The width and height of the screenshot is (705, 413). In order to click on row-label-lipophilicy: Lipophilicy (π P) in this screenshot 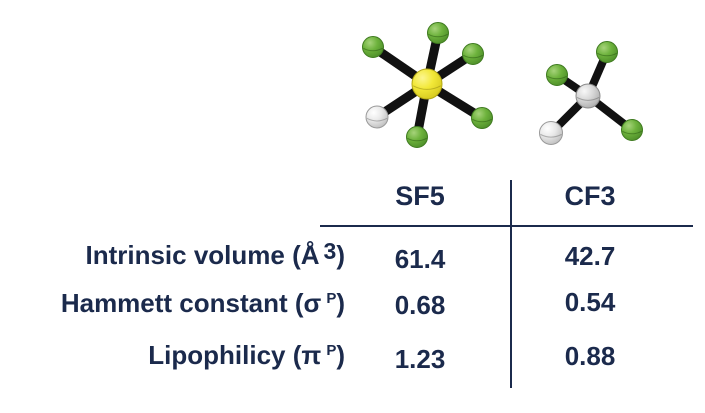, I will do `click(172, 355)`.